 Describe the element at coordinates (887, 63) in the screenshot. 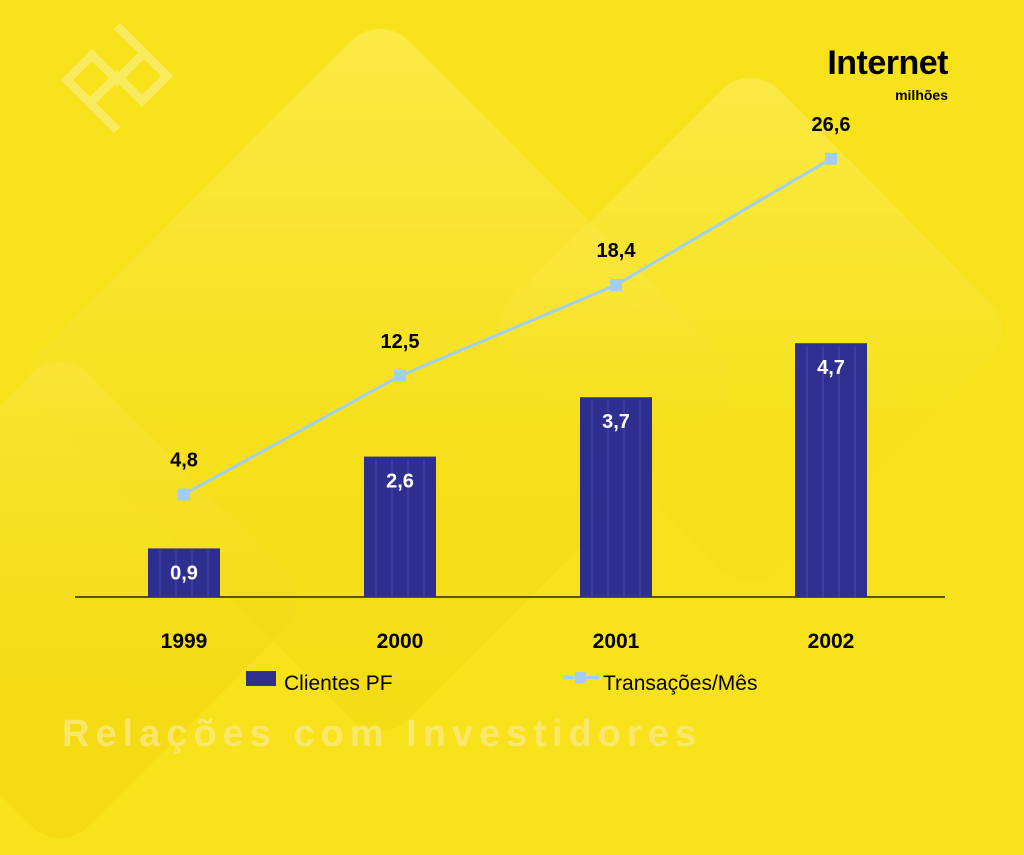

I see `chart-title: Internet` at that location.